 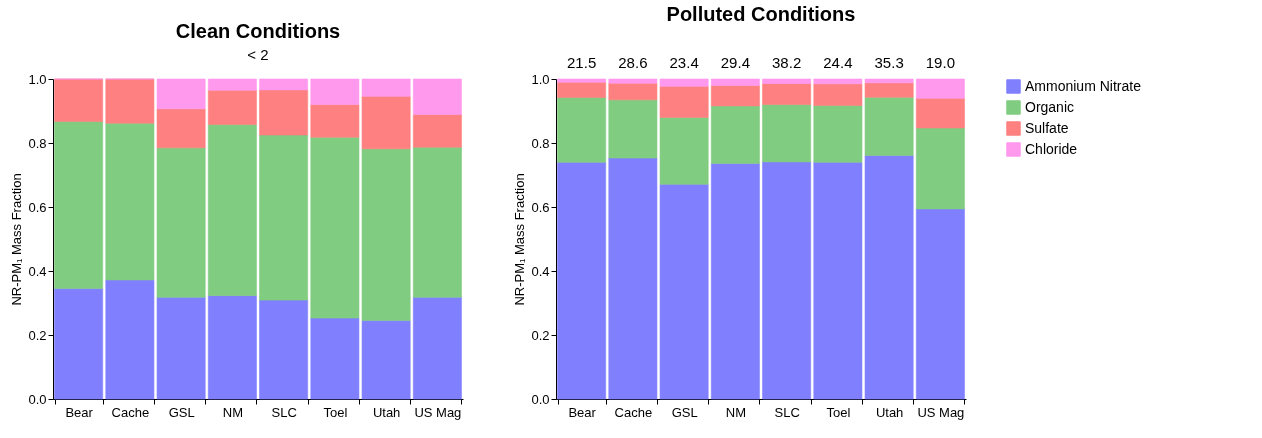 What do you see at coordinates (1051, 148) in the screenshot?
I see `legend-label: Chloride` at bounding box center [1051, 148].